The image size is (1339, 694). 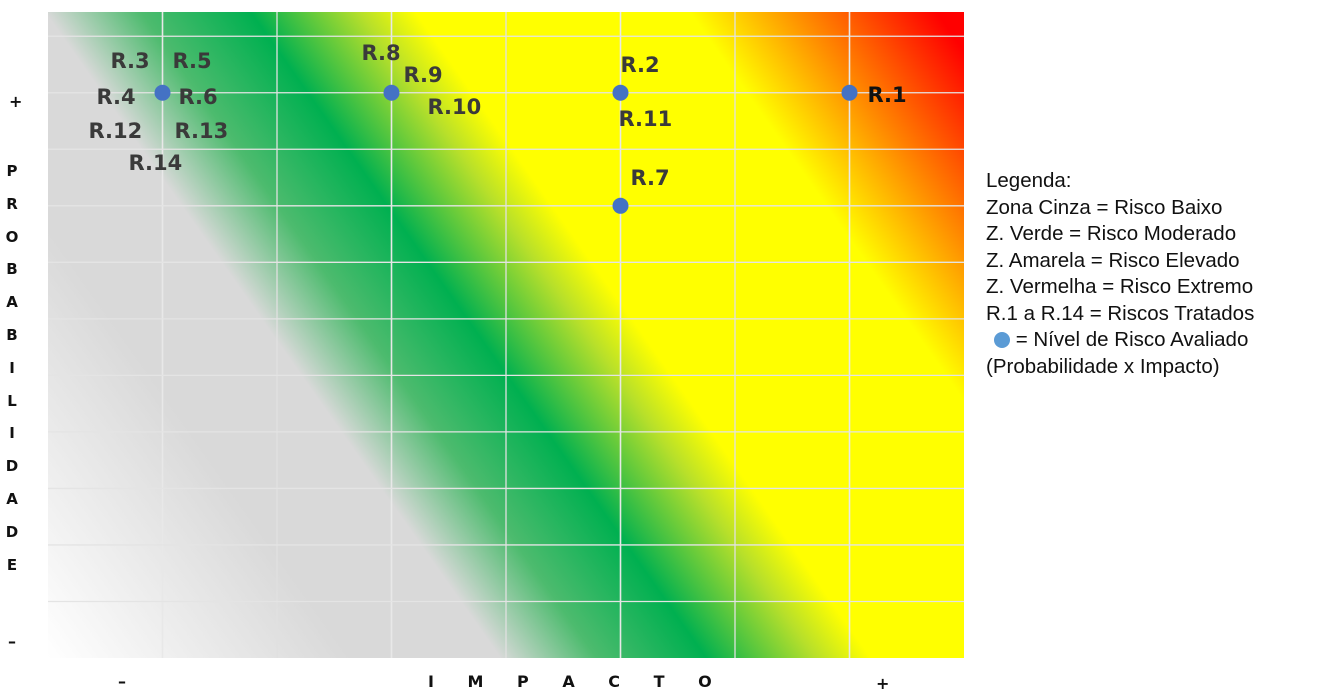 What do you see at coordinates (12, 641) in the screenshot?
I see `y-axis-min-sign: –` at bounding box center [12, 641].